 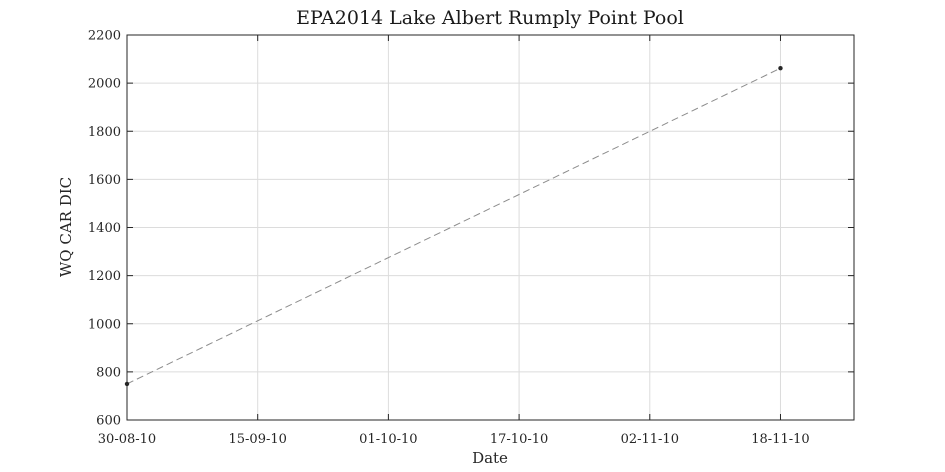 What do you see at coordinates (108, 372) in the screenshot?
I see `y-tick-label: 800` at bounding box center [108, 372].